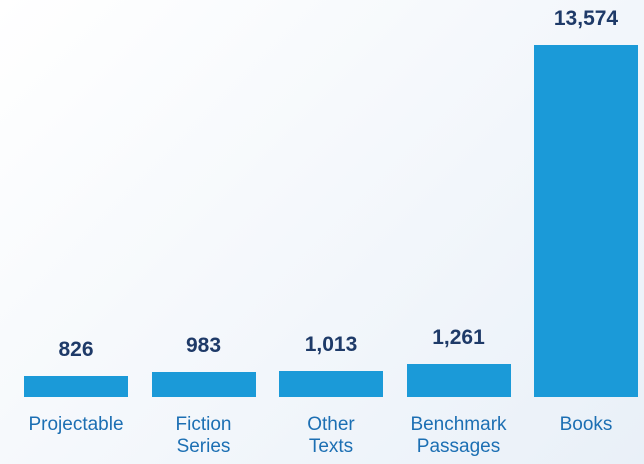 Image resolution: width=644 pixels, height=464 pixels. What do you see at coordinates (586, 18) in the screenshot?
I see `value-label: 13,574` at bounding box center [586, 18].